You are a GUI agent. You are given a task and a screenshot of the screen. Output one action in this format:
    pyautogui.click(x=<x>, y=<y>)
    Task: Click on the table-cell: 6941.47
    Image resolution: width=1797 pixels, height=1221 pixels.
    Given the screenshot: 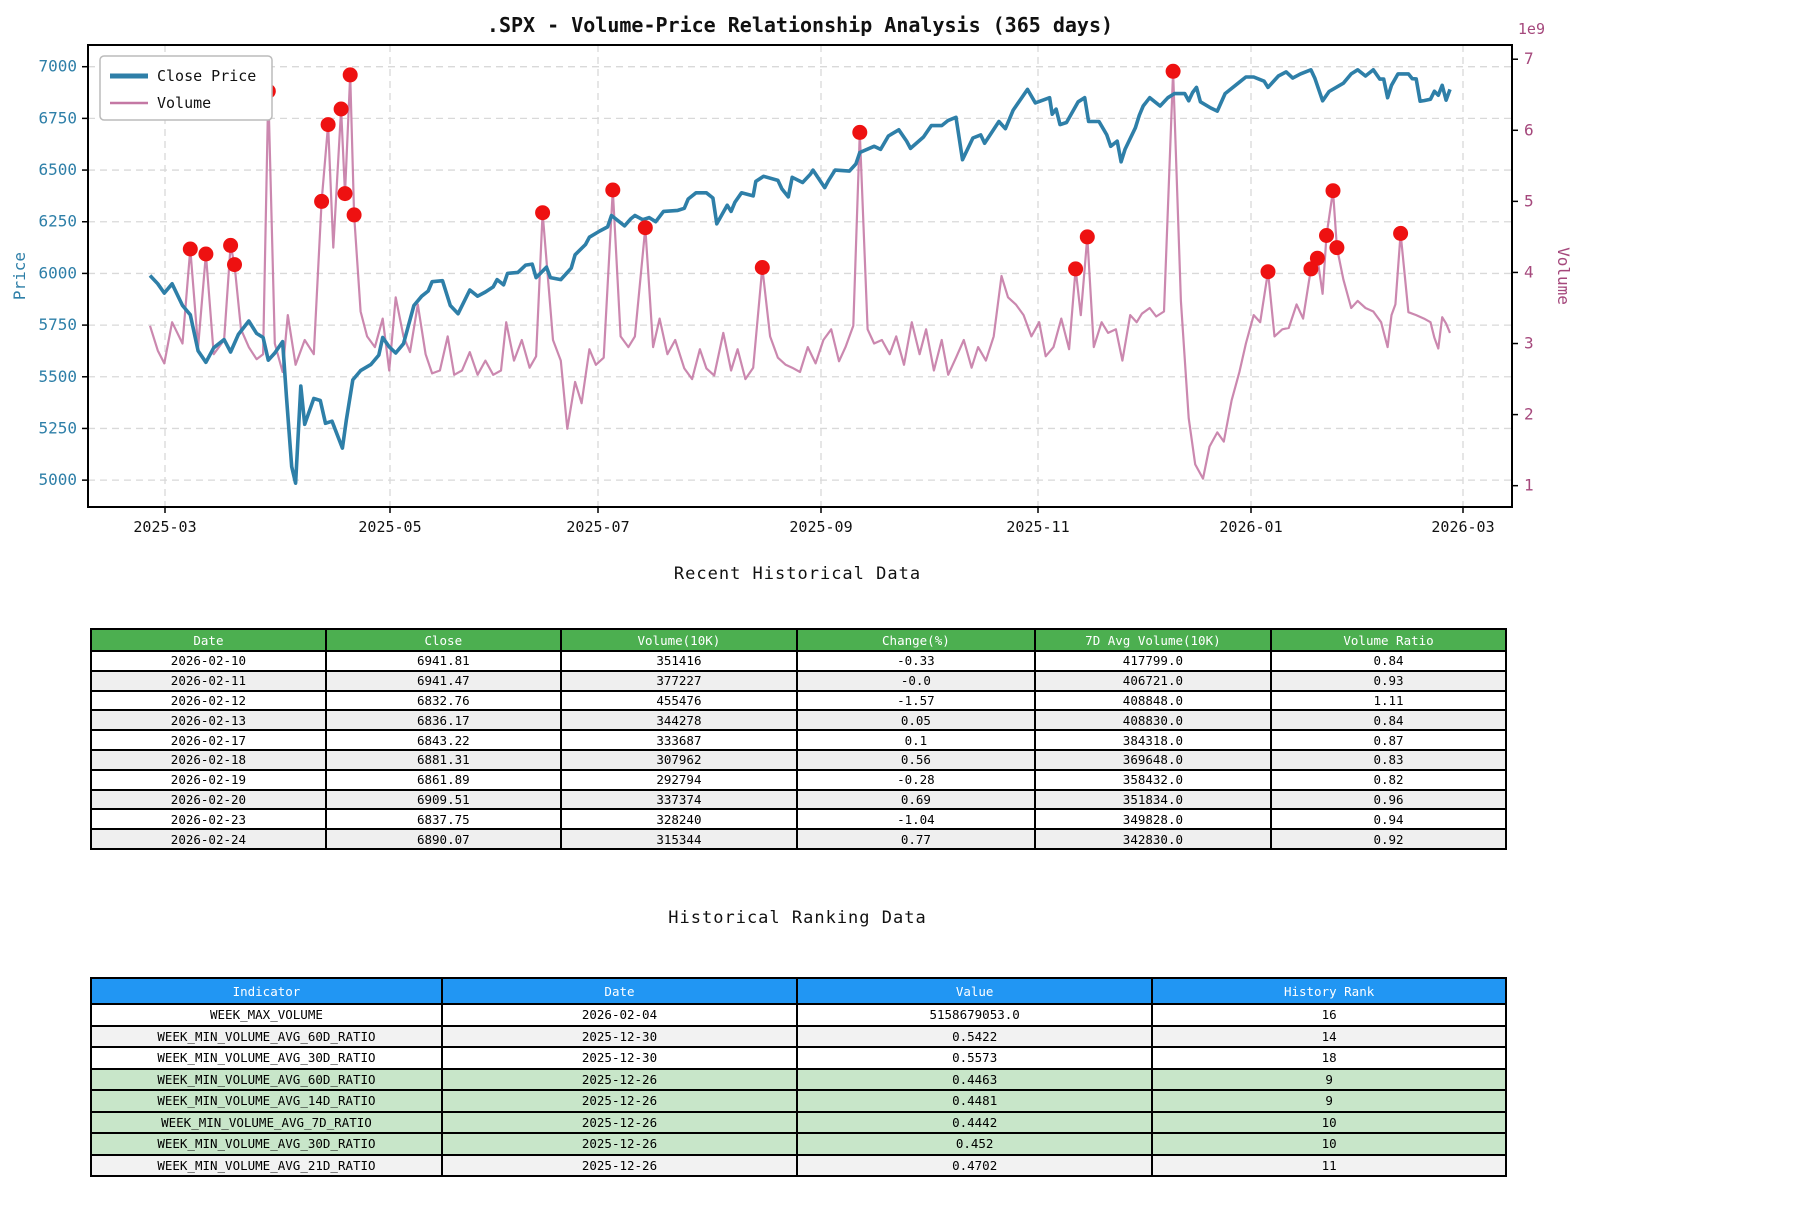 What is the action you would take?
    pyautogui.click(x=443, y=680)
    